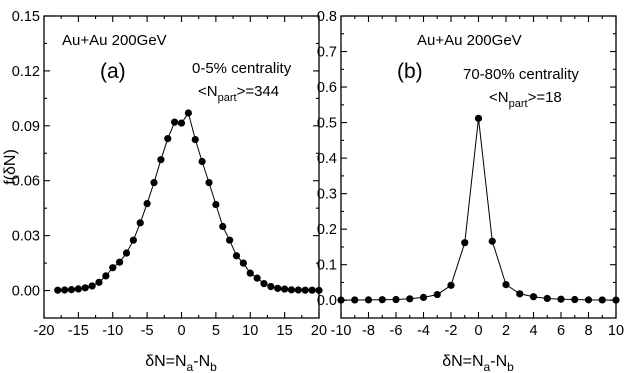 The height and width of the screenshot is (373, 634). Describe the element at coordinates (506, 331) in the screenshot. I see `panel-b-x-tick-label: 2` at that location.